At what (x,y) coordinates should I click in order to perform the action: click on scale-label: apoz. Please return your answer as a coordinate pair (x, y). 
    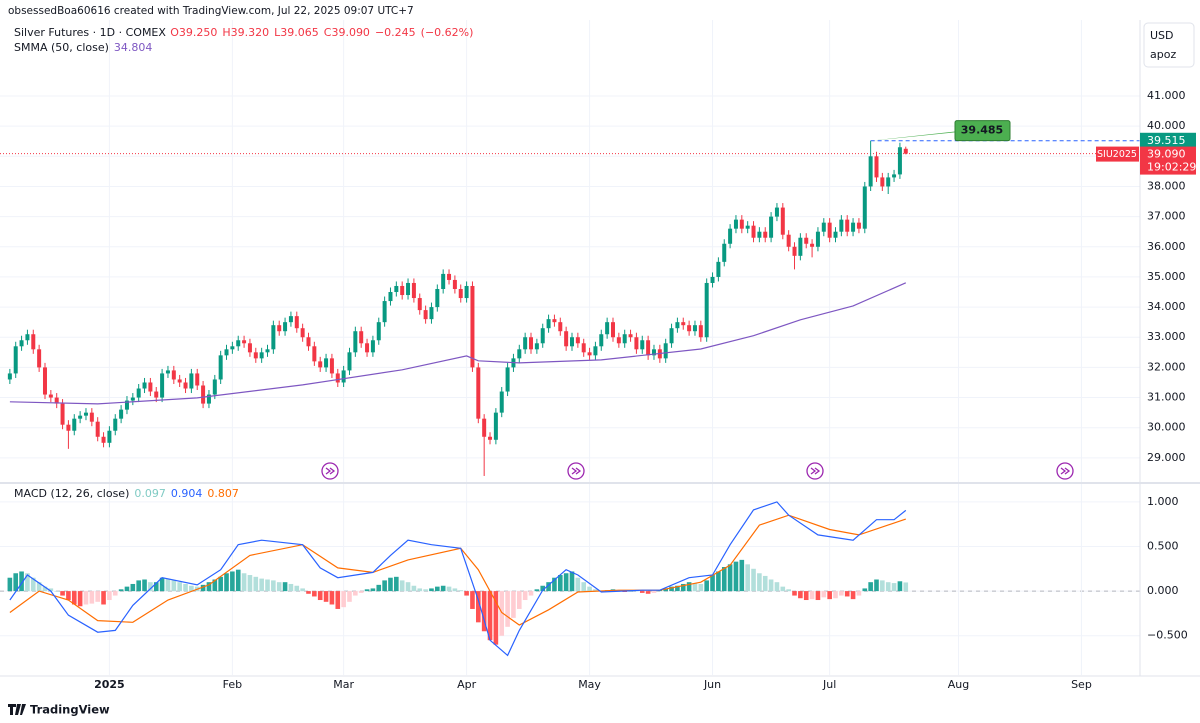
    Looking at the image, I should click on (1163, 54).